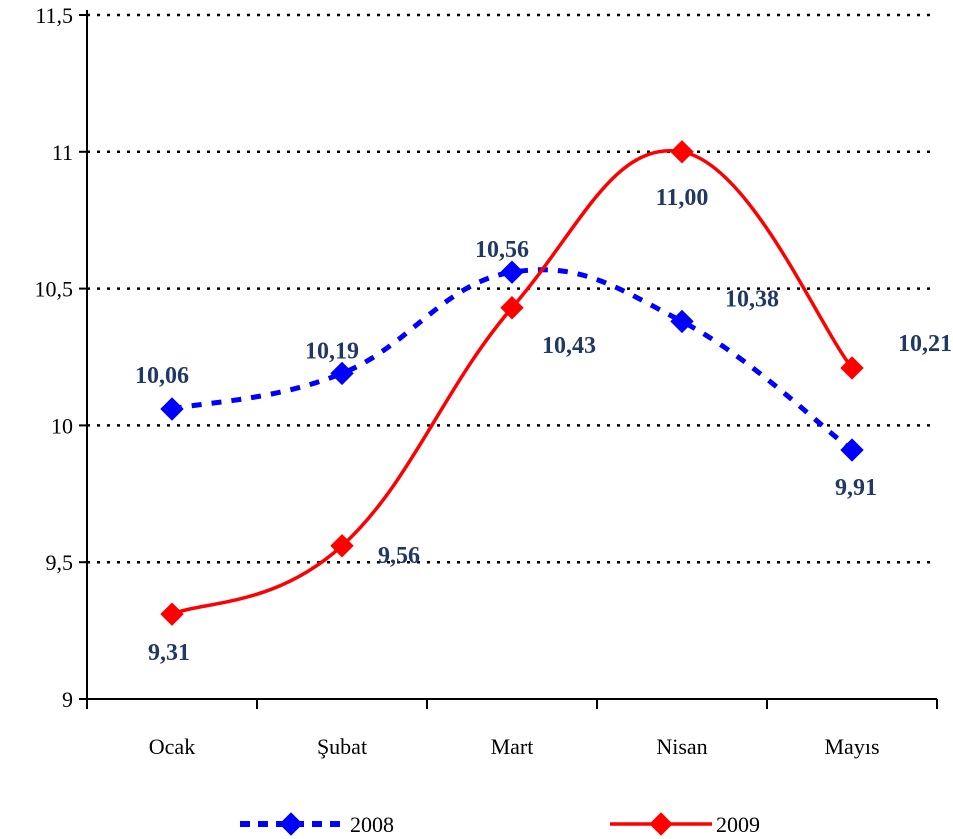  What do you see at coordinates (399, 556) in the screenshot?
I see `data-label-2009: 9,56` at bounding box center [399, 556].